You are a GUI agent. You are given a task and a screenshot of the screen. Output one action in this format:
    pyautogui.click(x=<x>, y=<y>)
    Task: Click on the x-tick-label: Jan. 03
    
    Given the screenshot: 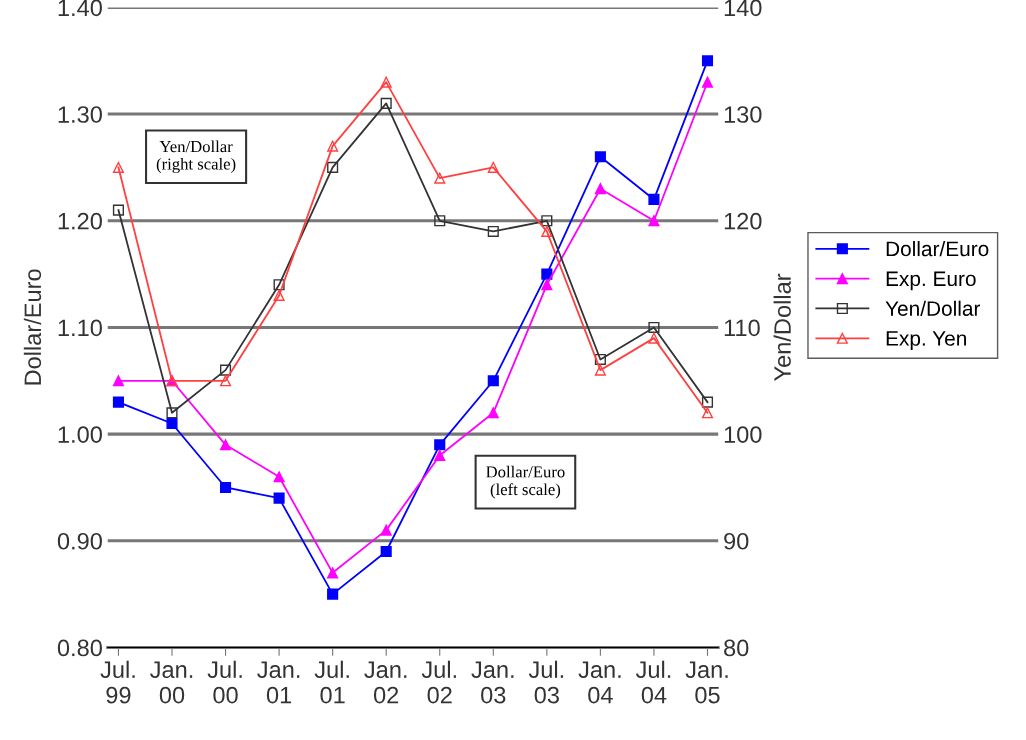 What is the action you would take?
    pyautogui.click(x=492, y=682)
    